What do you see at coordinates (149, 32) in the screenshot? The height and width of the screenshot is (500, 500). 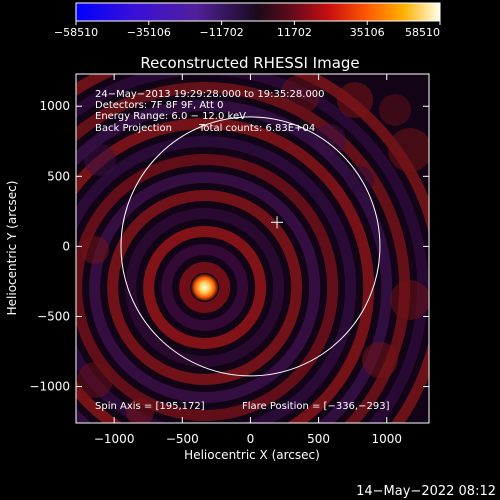 I see `colorbar-tick-label: −35106` at bounding box center [149, 32].